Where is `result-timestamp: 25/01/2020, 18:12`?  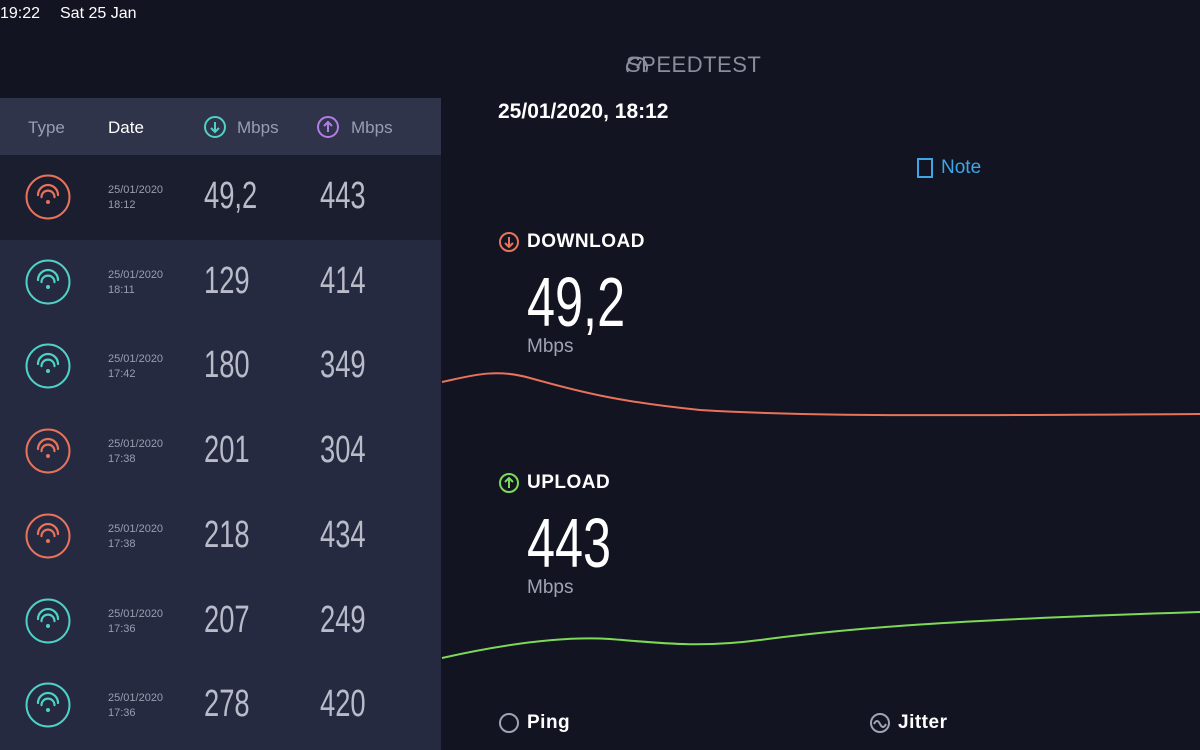
result-timestamp: 25/01/2020, 18:12 is located at coordinates (583, 111).